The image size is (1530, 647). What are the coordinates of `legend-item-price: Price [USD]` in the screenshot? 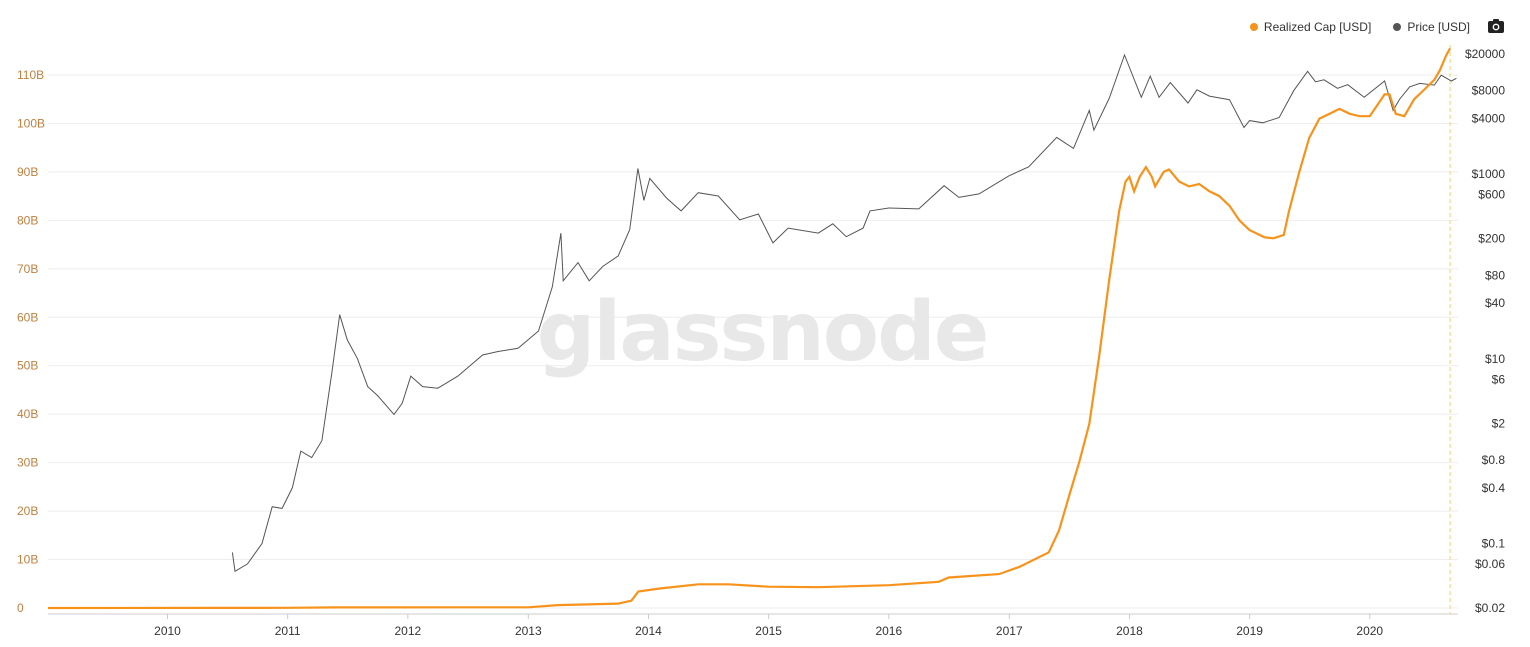 It's located at (1431, 27).